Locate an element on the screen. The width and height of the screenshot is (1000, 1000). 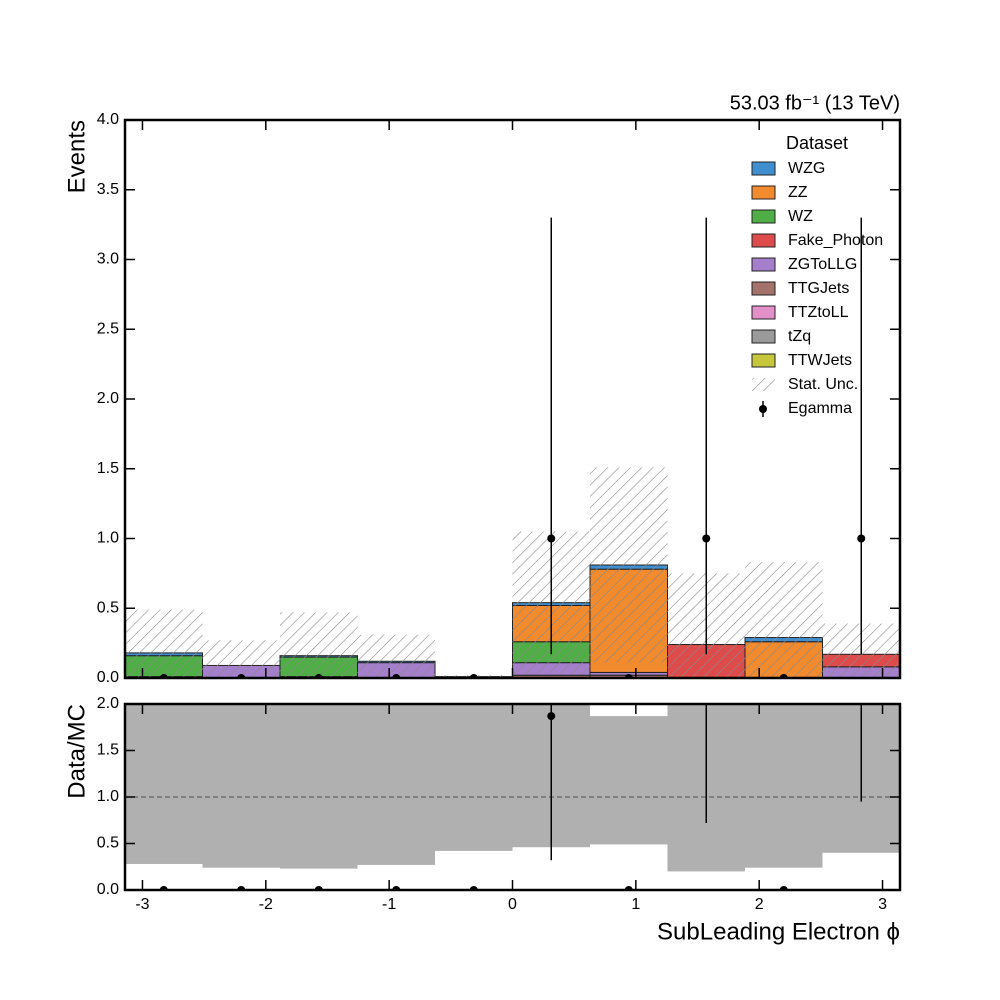
ratio-y-tick-label: 0.5 is located at coordinates (108, 843).